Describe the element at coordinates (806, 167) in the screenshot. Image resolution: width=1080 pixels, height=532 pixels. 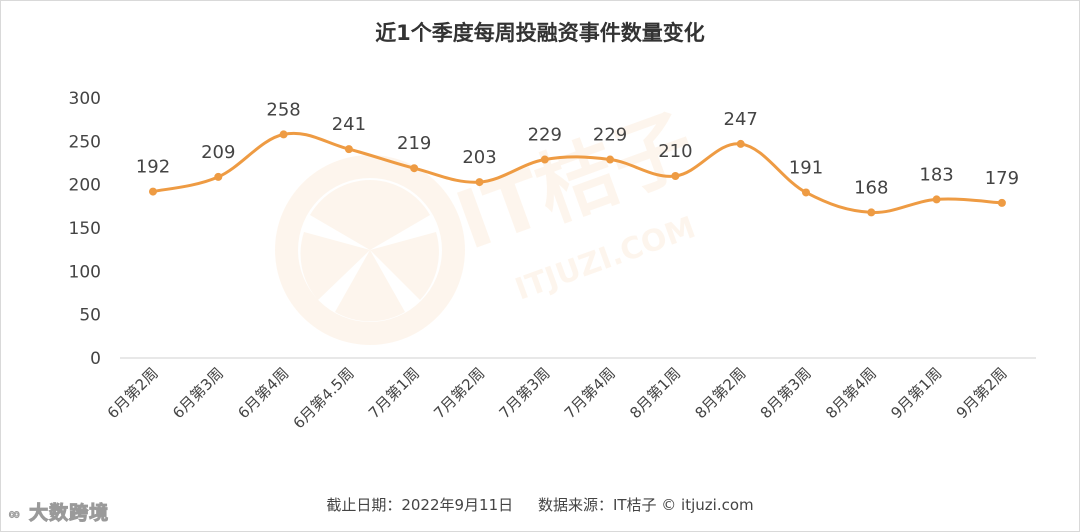
I see `data-label: 191` at that location.